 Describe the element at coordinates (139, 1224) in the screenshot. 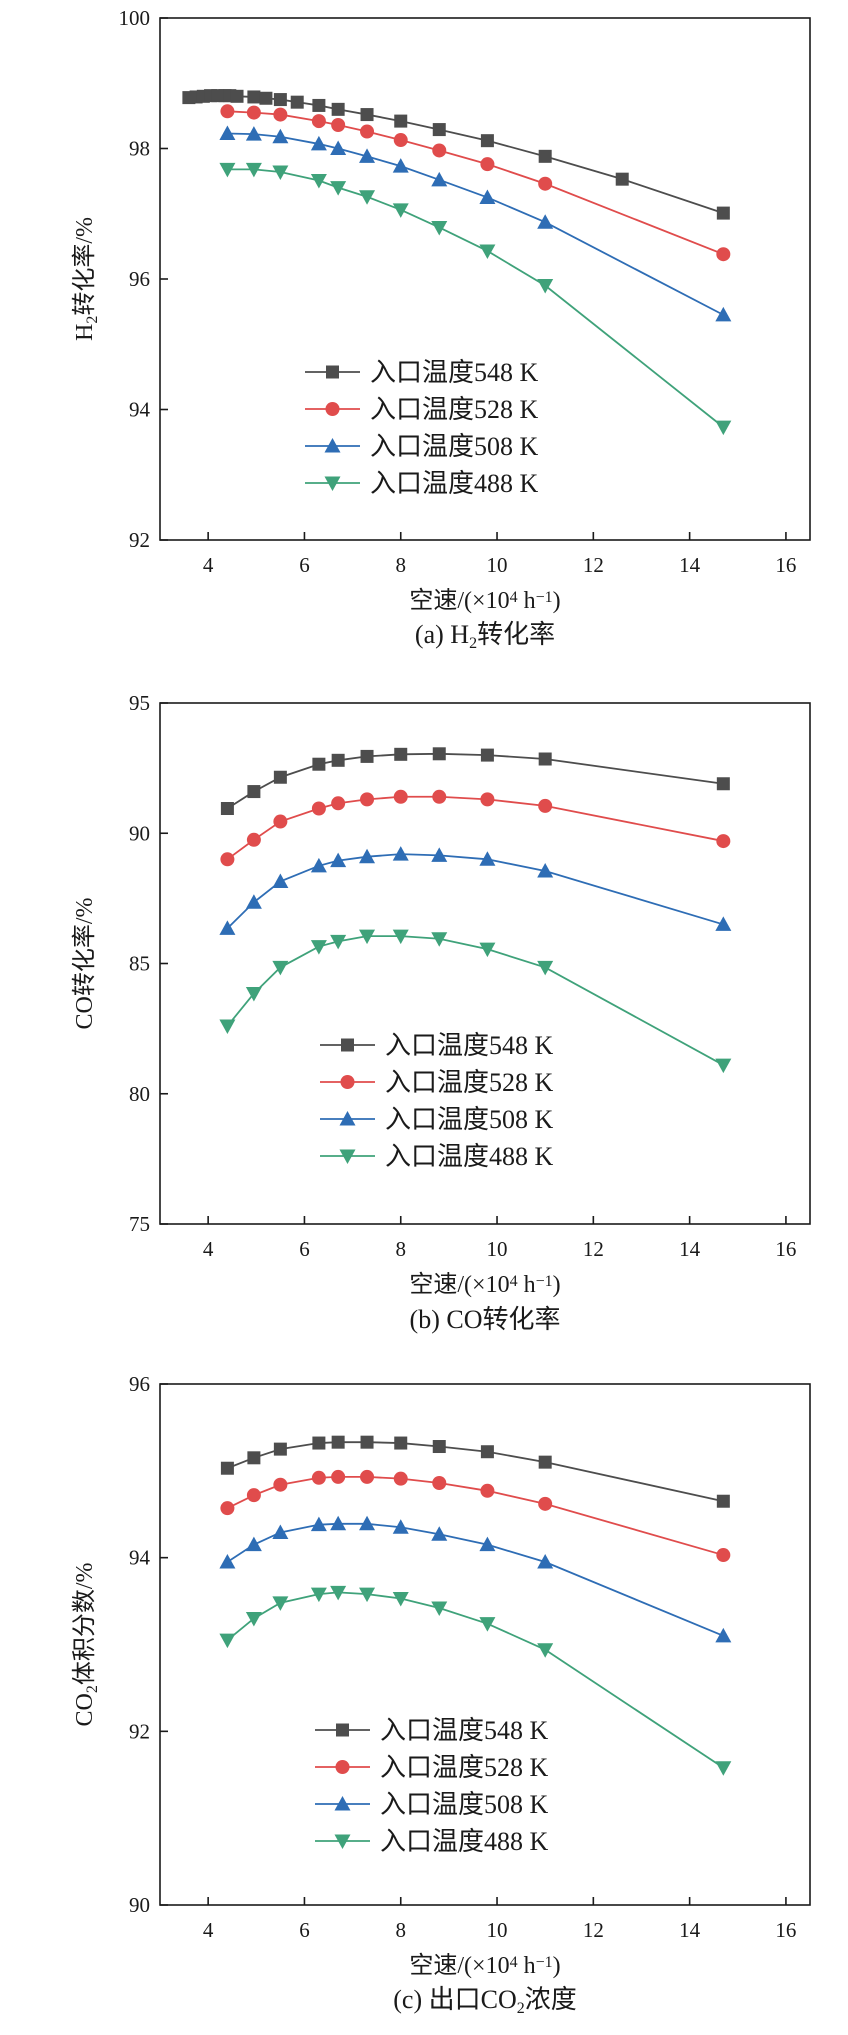

I see `y-tick-label: 75` at that location.